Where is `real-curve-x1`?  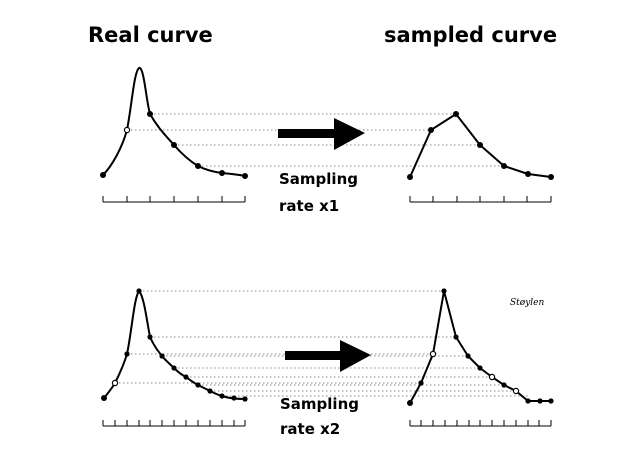
real-curve-x1 is located at coordinates (174, 121).